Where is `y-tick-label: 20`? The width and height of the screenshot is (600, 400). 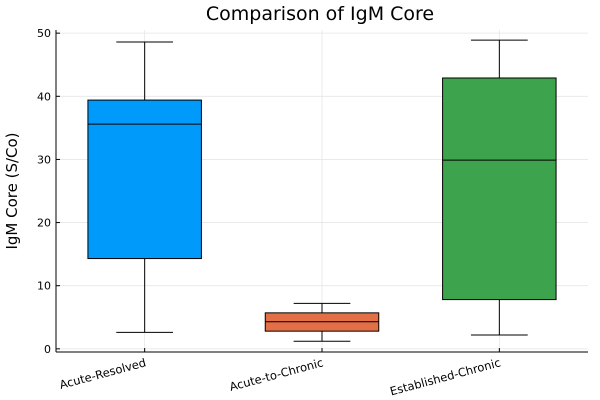 y-tick-label: 20 is located at coordinates (44, 223).